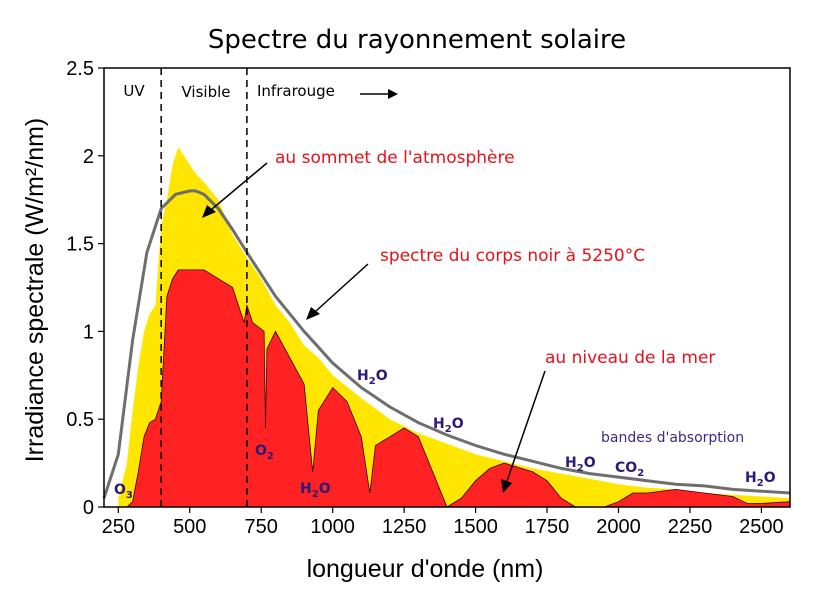 Image resolution: width=834 pixels, height=591 pixels. I want to click on x-tick-label: 500, so click(189, 527).